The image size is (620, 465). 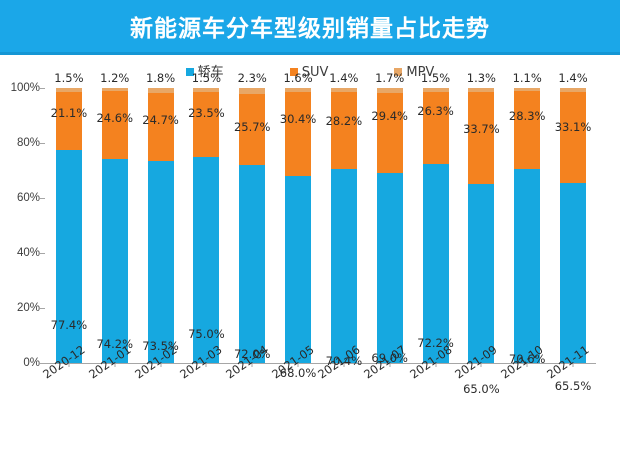 What do you see at coordinates (435, 263) in the screenshot?
I see `bar-segment-car: 72.2%` at bounding box center [435, 263].